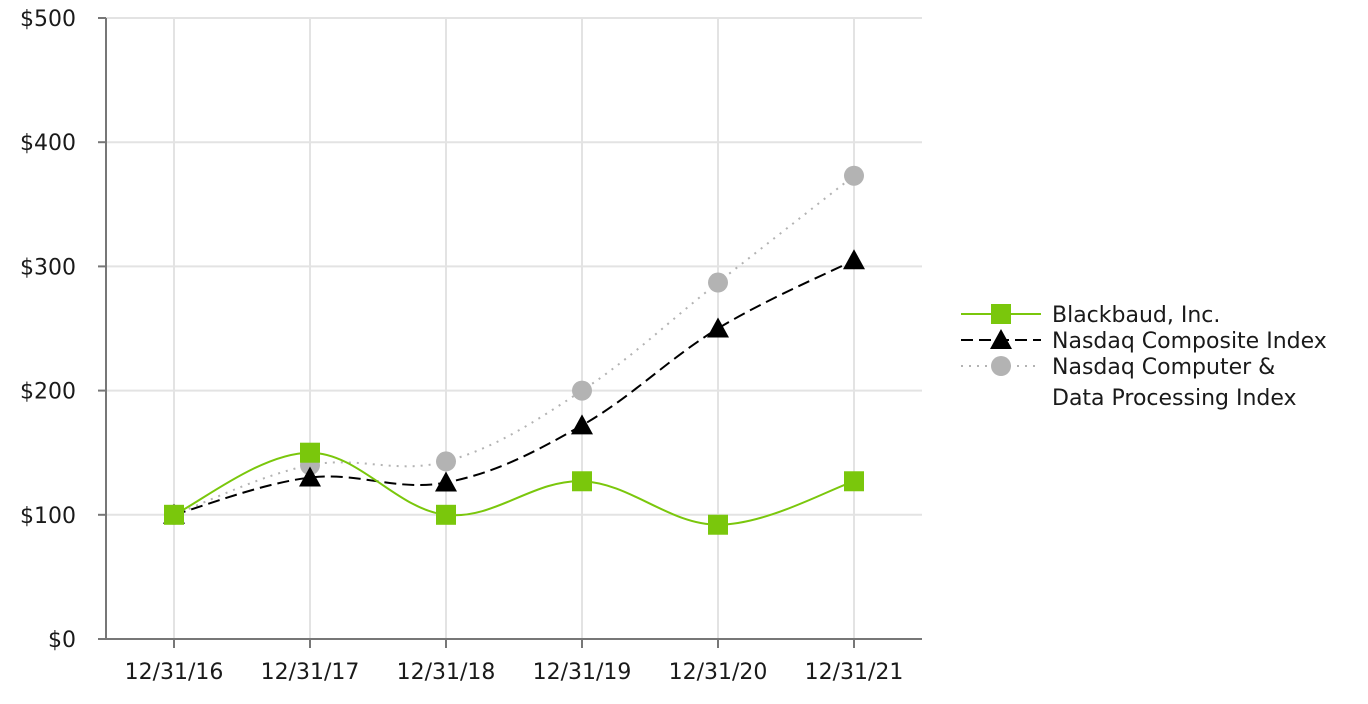  I want to click on y-tick-label: $400, so click(48, 143).